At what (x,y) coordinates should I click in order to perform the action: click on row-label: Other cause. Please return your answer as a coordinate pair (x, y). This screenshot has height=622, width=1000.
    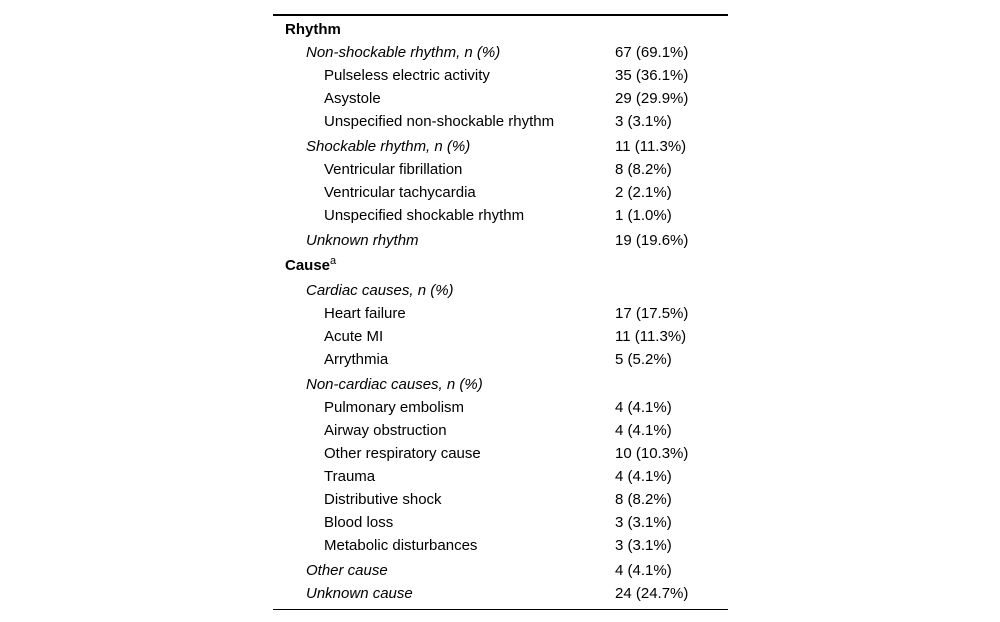
    Looking at the image, I should click on (347, 570).